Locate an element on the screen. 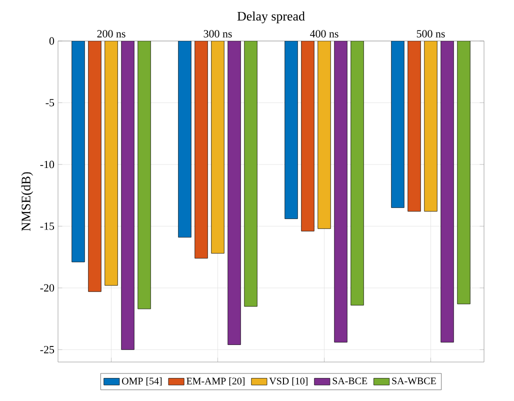 The width and height of the screenshot is (514, 401). y-tick-label: 0 is located at coordinates (51, 41).